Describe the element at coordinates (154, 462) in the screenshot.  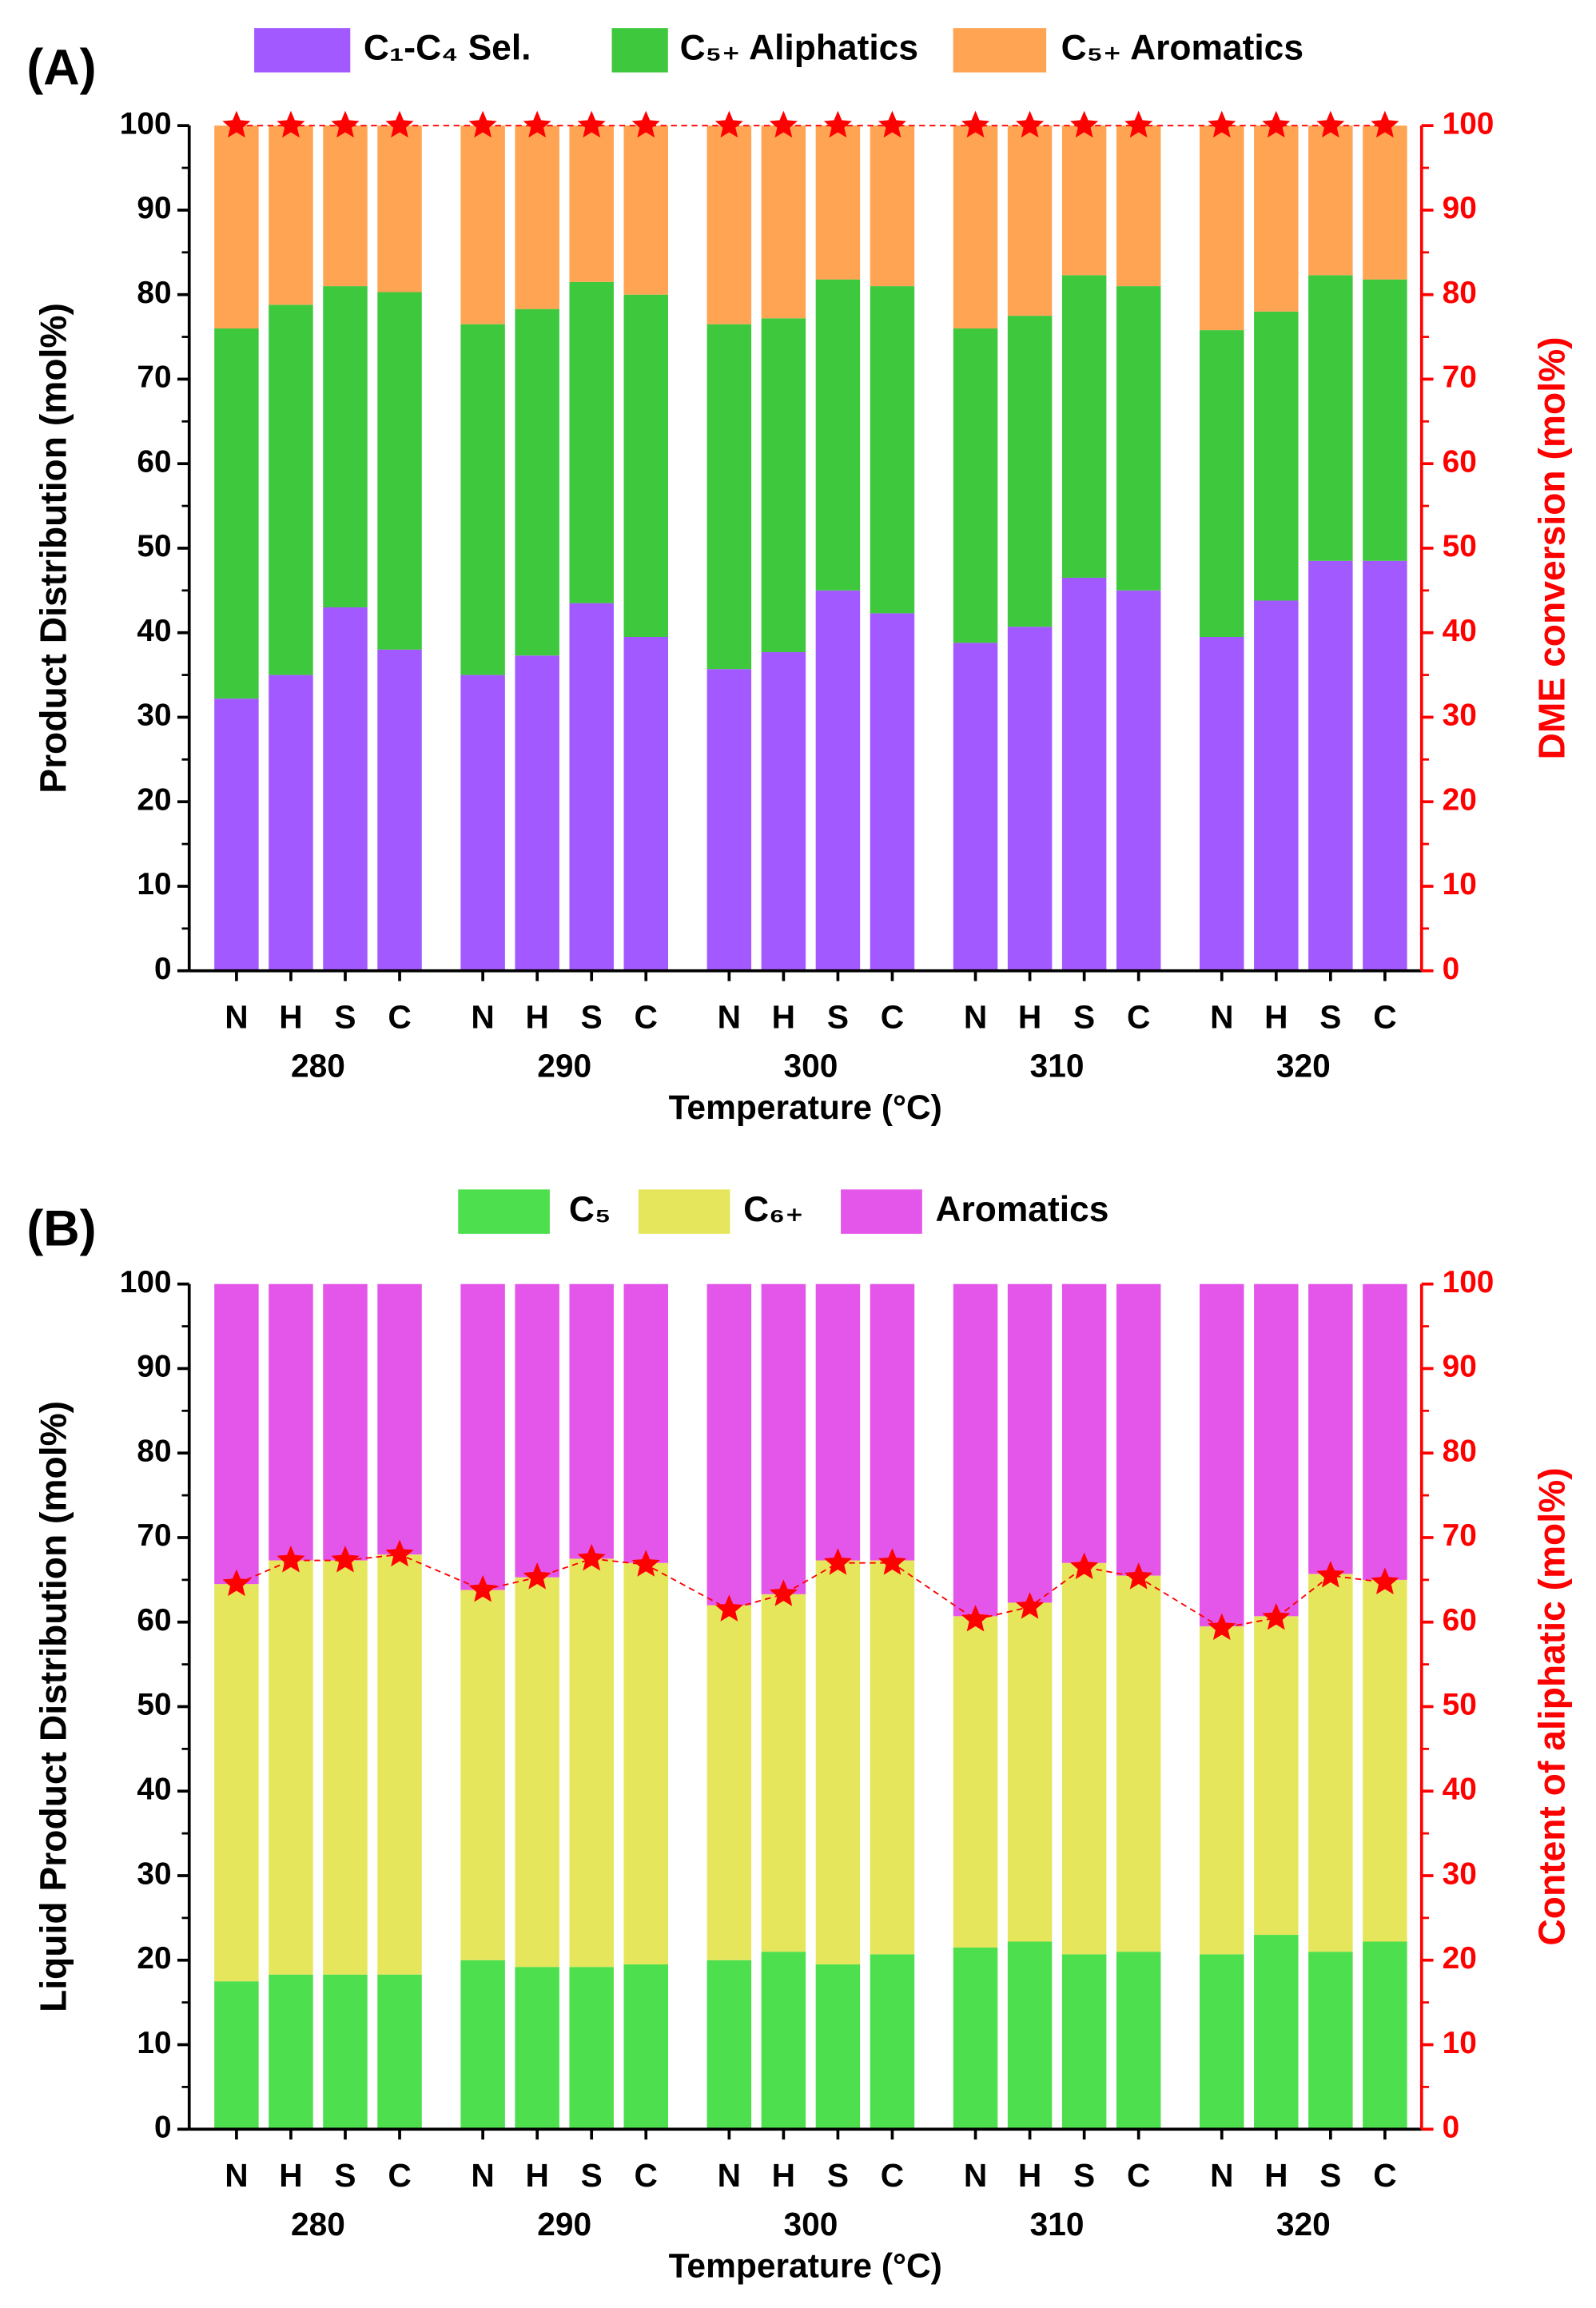
I see `y-tick-label: 60` at that location.